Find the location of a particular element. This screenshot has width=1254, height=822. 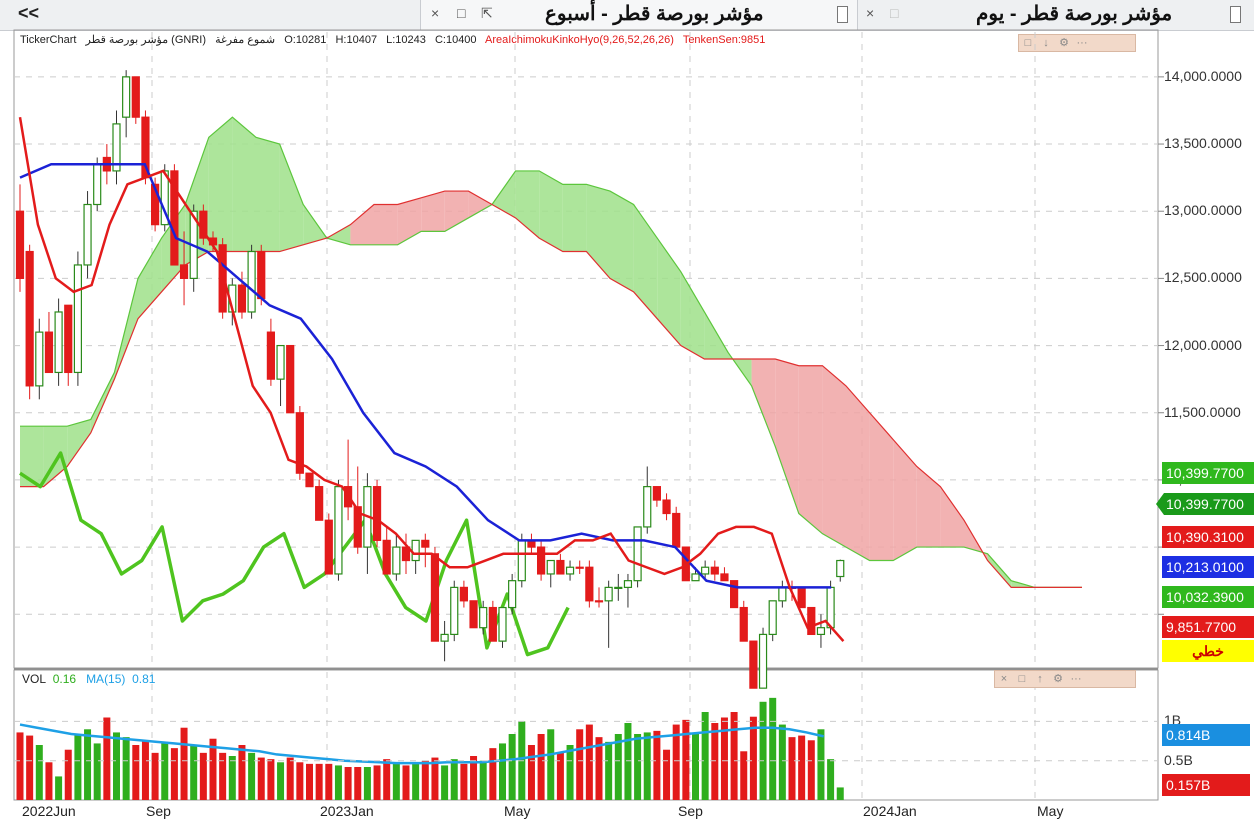

price-tick-label: 12,500.0000 is located at coordinates (1203, 277).